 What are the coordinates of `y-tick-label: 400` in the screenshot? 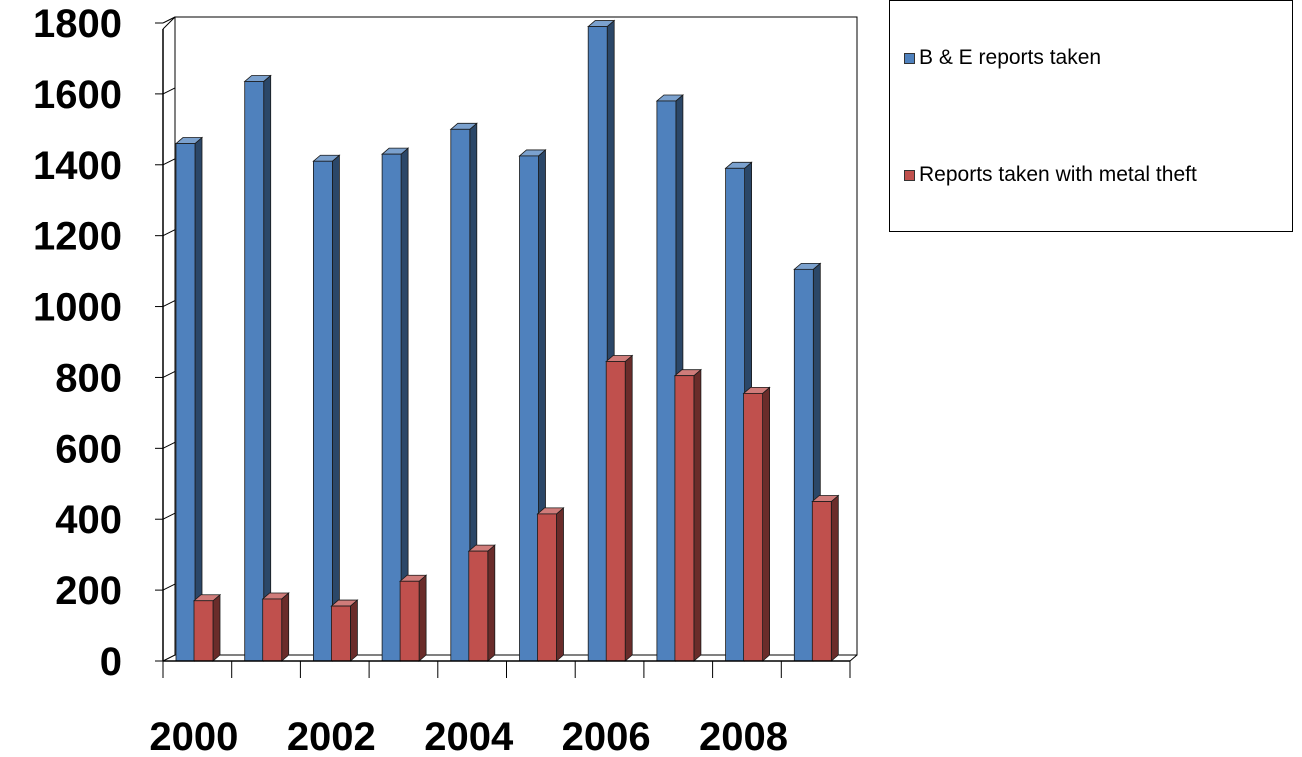 It's located at (88, 520).